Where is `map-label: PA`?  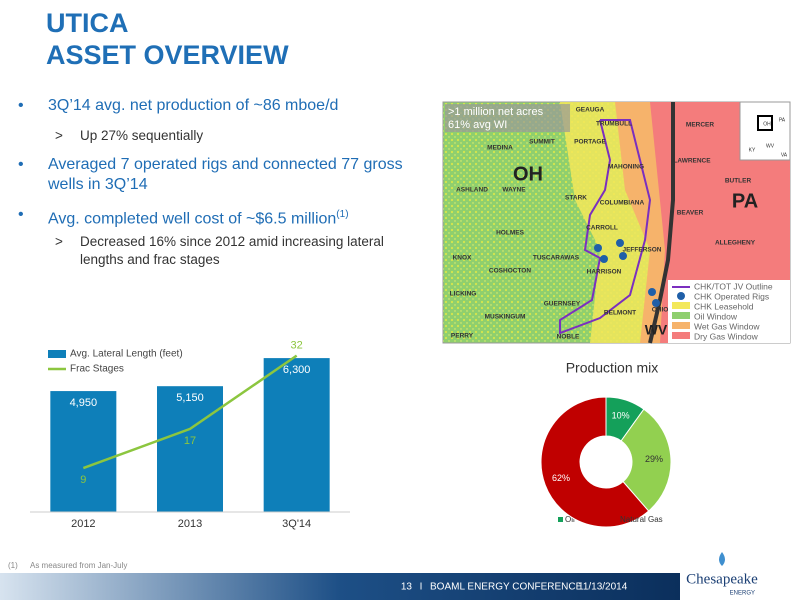 map-label: PA is located at coordinates (745, 201).